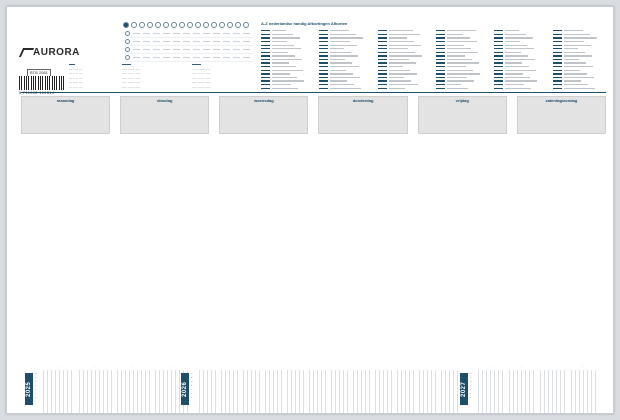  I want to click on abbreviations-list, so click(434, 59).